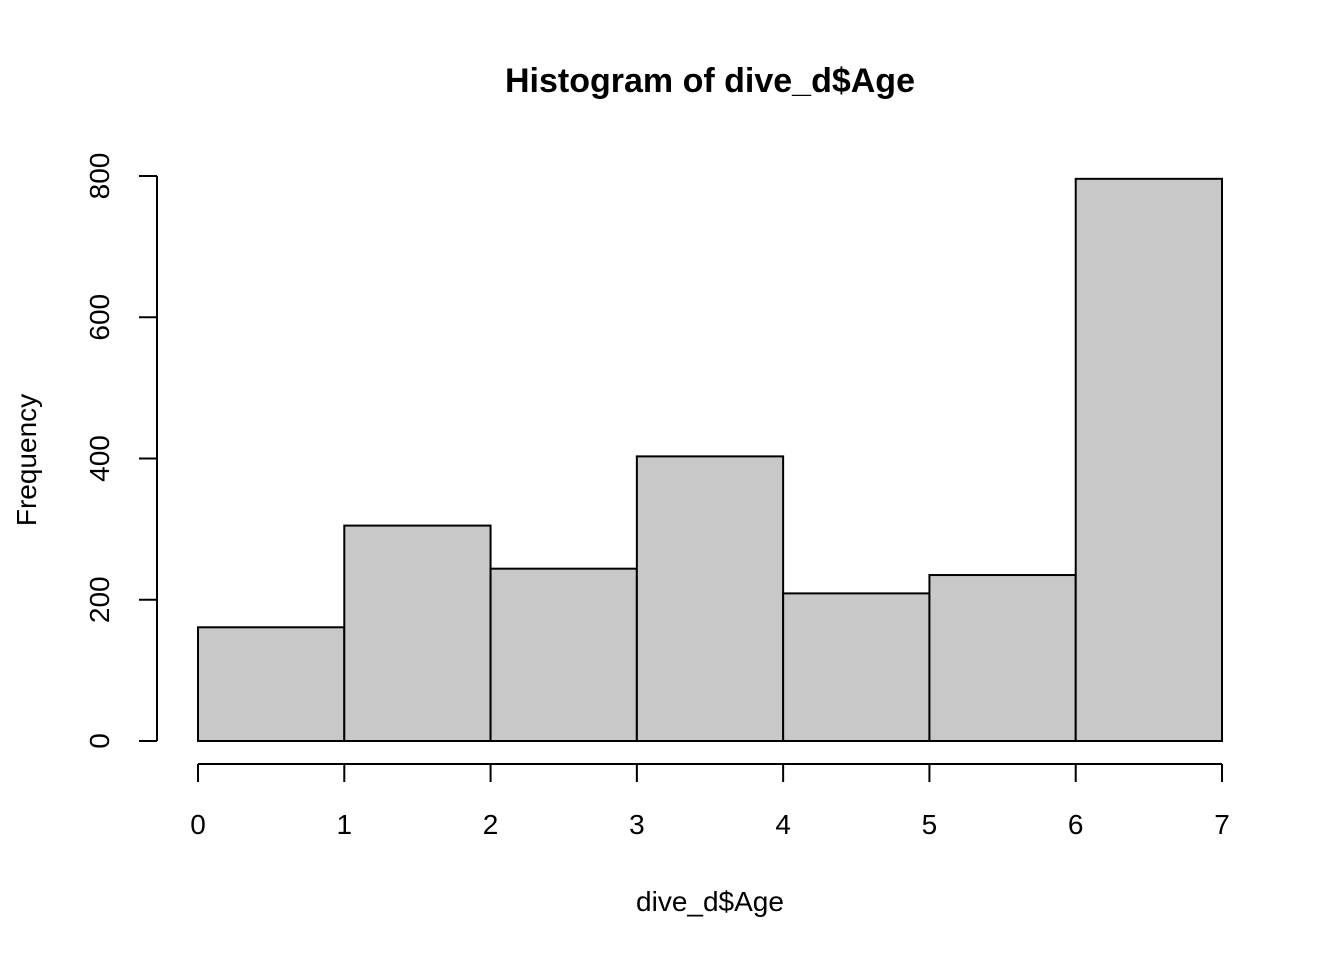  I want to click on y-tick-label-0: 0, so click(99, 741).